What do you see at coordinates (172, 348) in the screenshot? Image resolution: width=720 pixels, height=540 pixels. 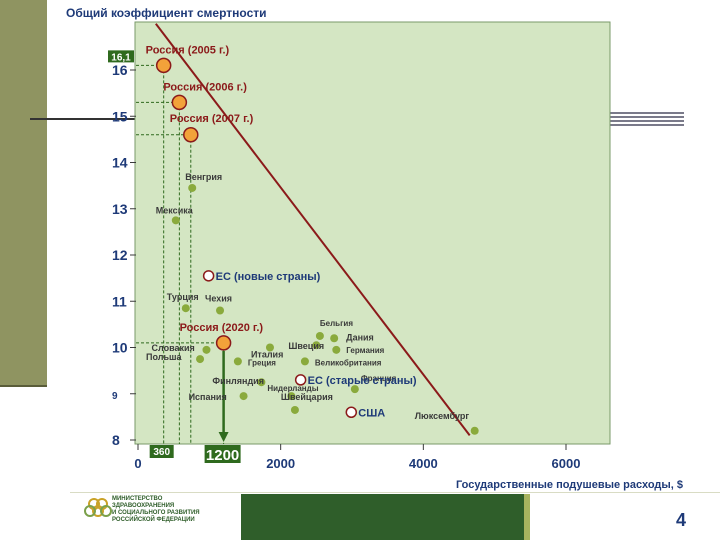 I see `country-label: Словакия` at bounding box center [172, 348].